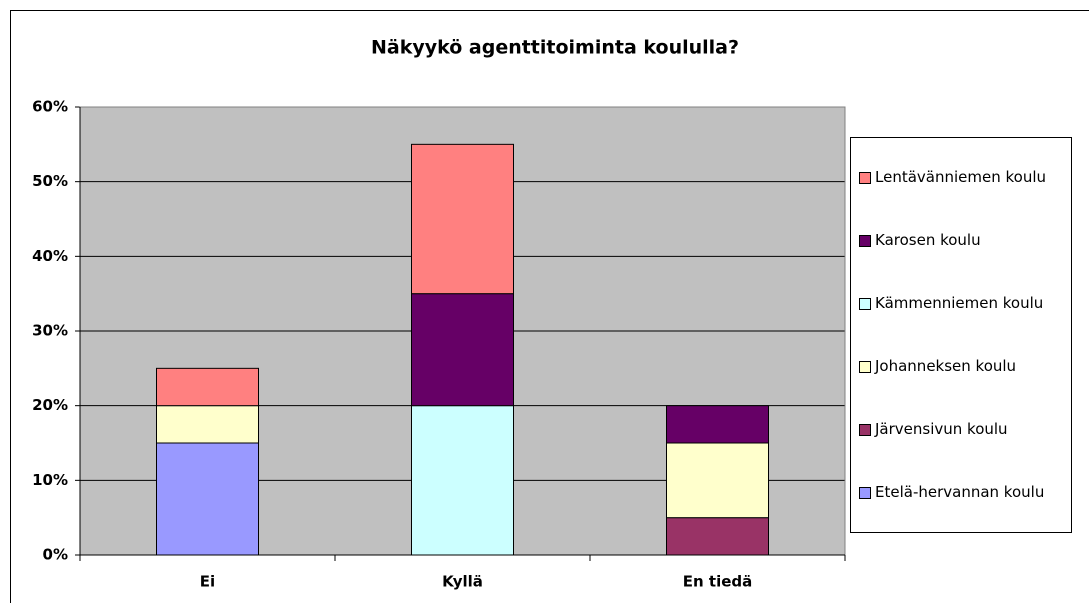 This screenshot has height=603, width=1089. I want to click on y-tick-label: 30%, so click(50, 331).